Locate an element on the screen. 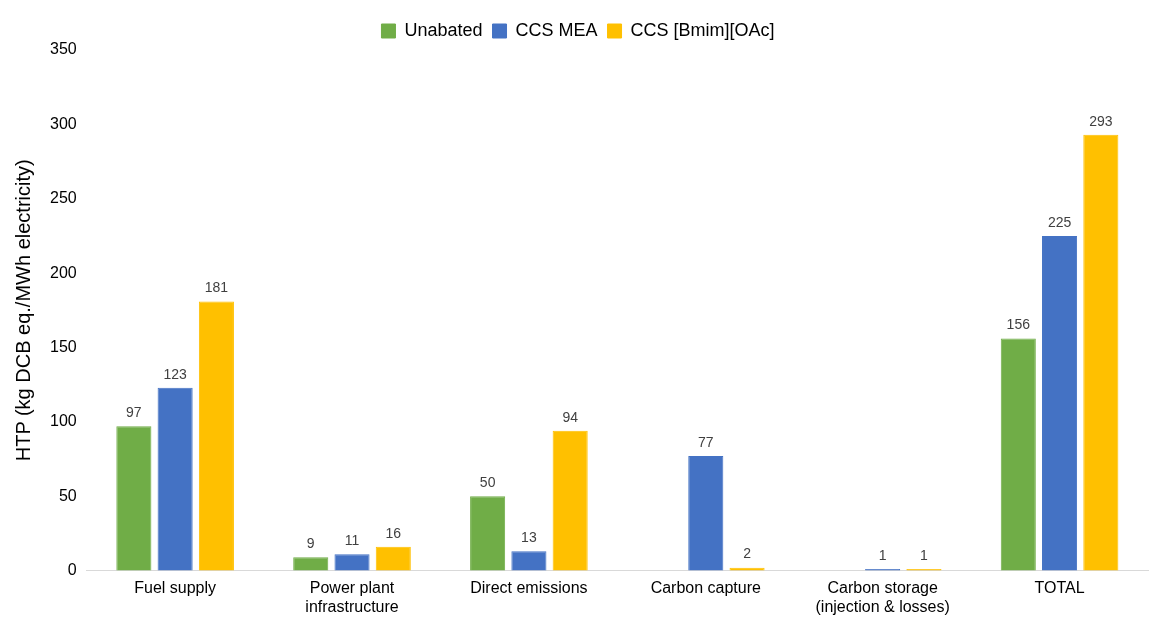 The height and width of the screenshot is (637, 1170). y-tick-label: 150 is located at coordinates (63, 346).